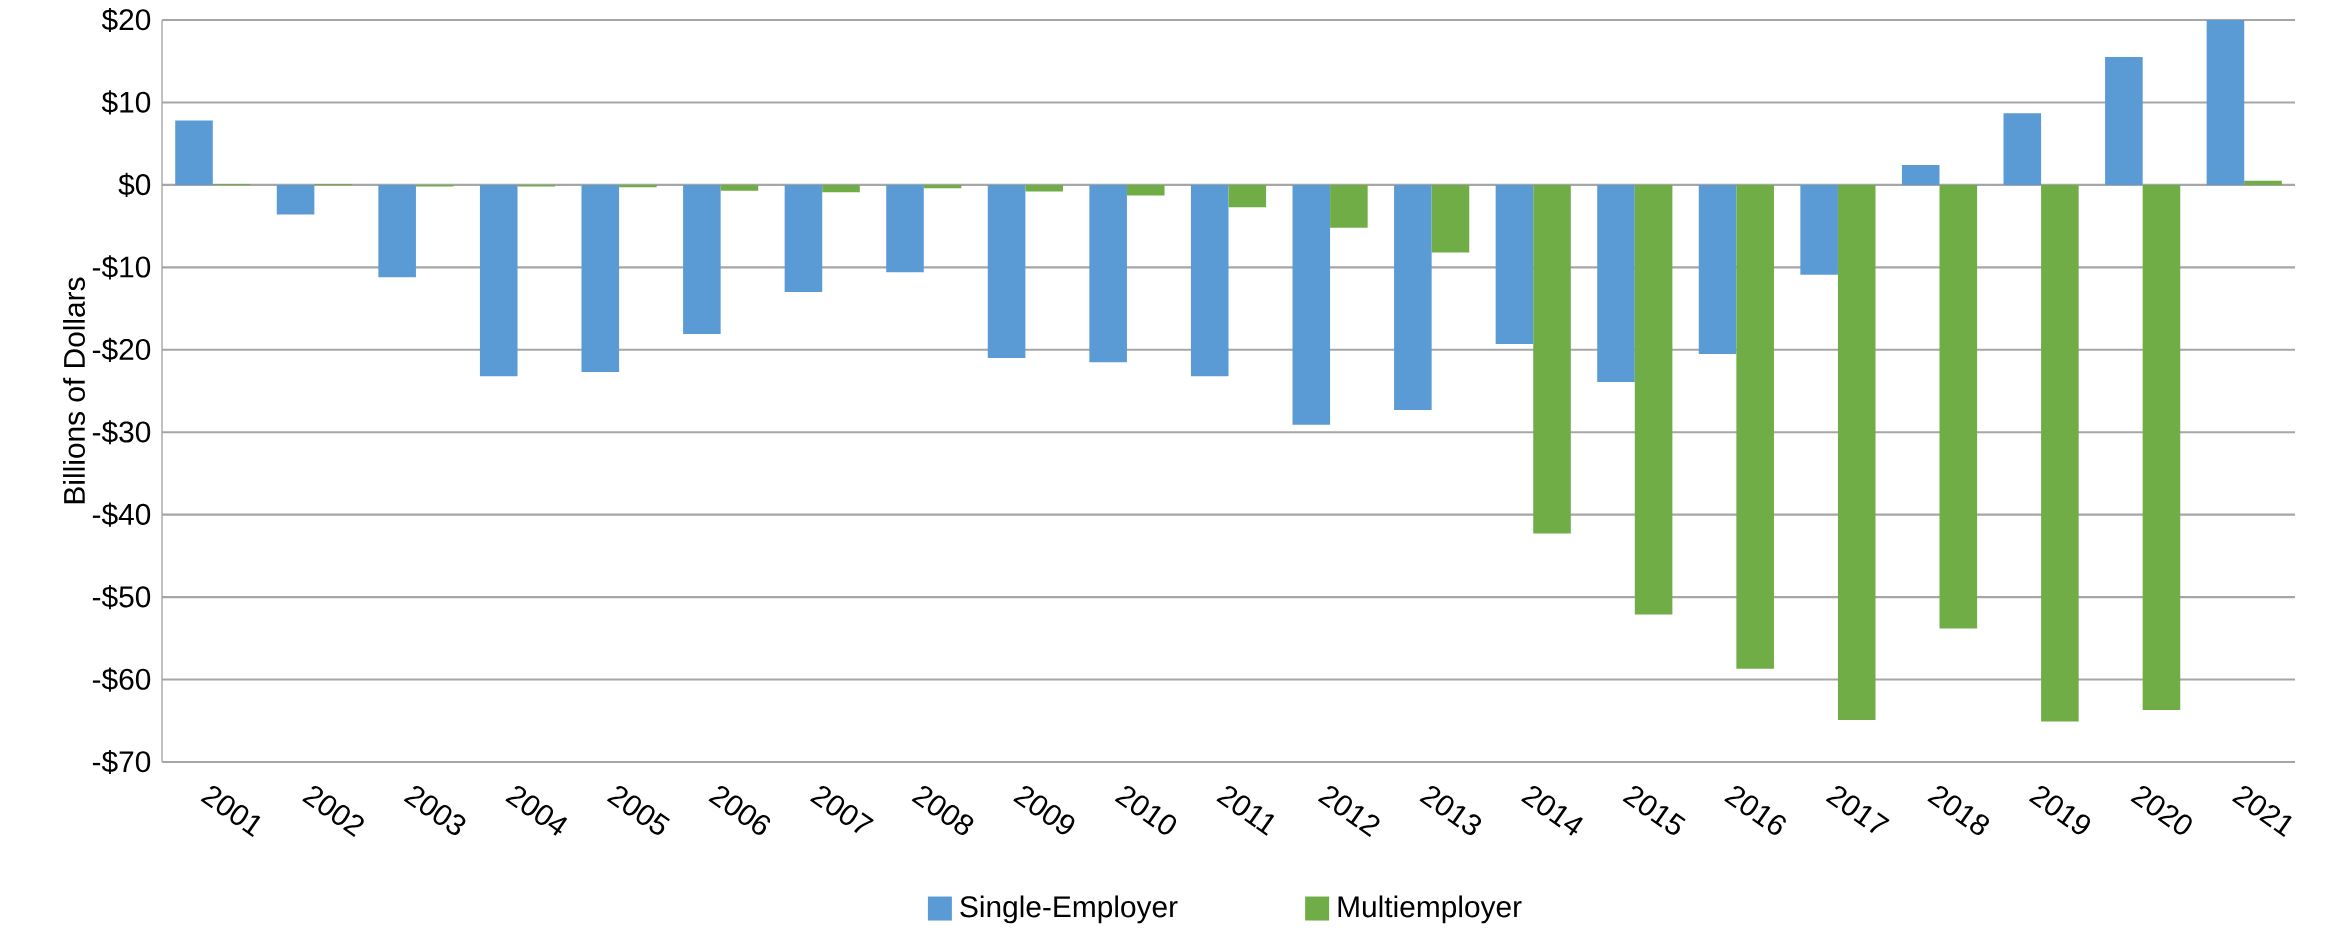 The image size is (2336, 930). What do you see at coordinates (134, 184) in the screenshot?
I see `y-tick-label: $0` at bounding box center [134, 184].